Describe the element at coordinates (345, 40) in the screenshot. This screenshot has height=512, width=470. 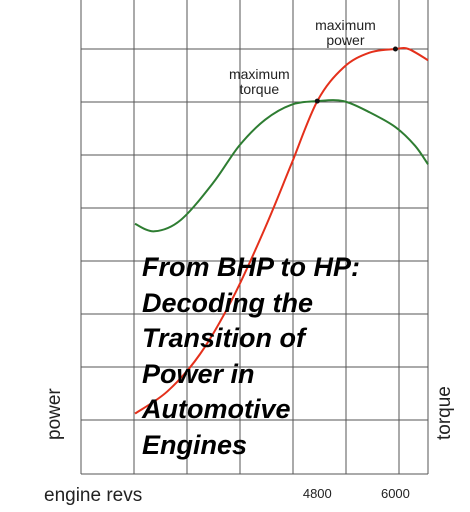
I see `annotation-line: power` at that location.